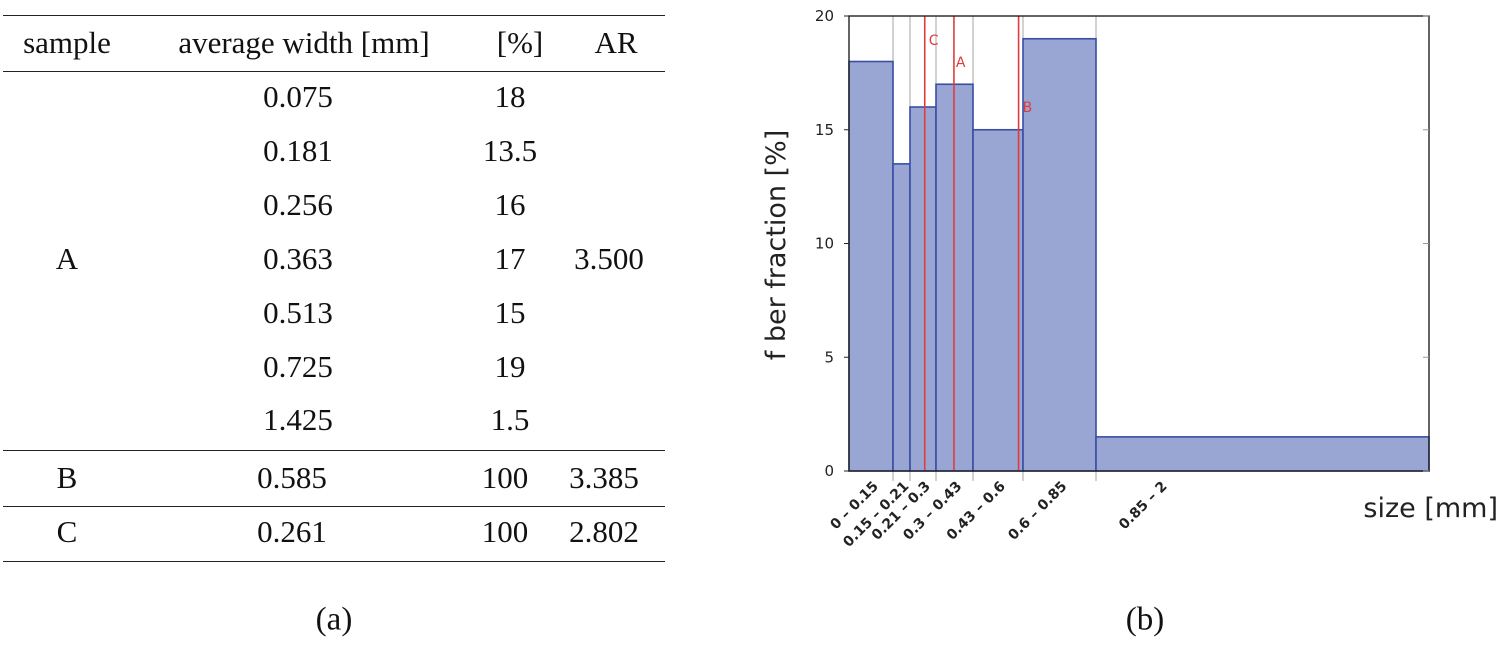  I want to click on row-a4-pct: 17, so click(510, 258).